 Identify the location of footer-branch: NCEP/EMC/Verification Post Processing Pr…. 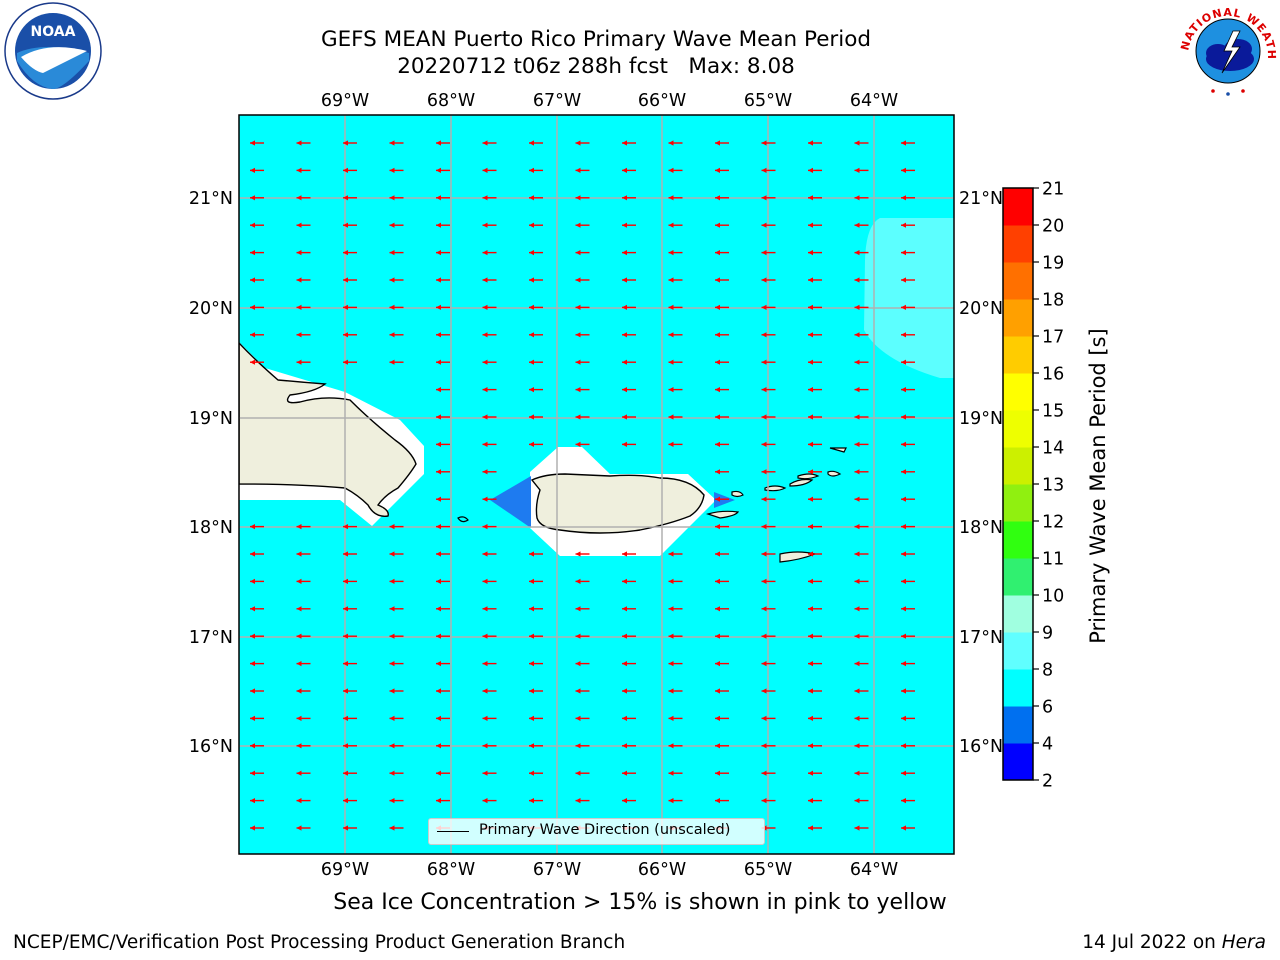
(319, 942).